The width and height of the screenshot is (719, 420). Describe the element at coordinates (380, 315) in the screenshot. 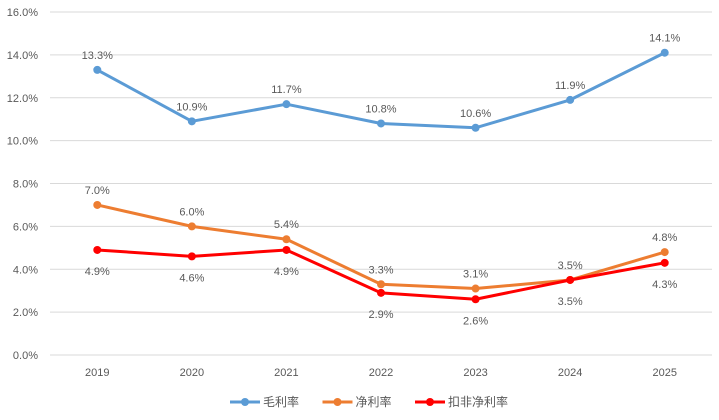

I see `data-label: 2.9%` at that location.